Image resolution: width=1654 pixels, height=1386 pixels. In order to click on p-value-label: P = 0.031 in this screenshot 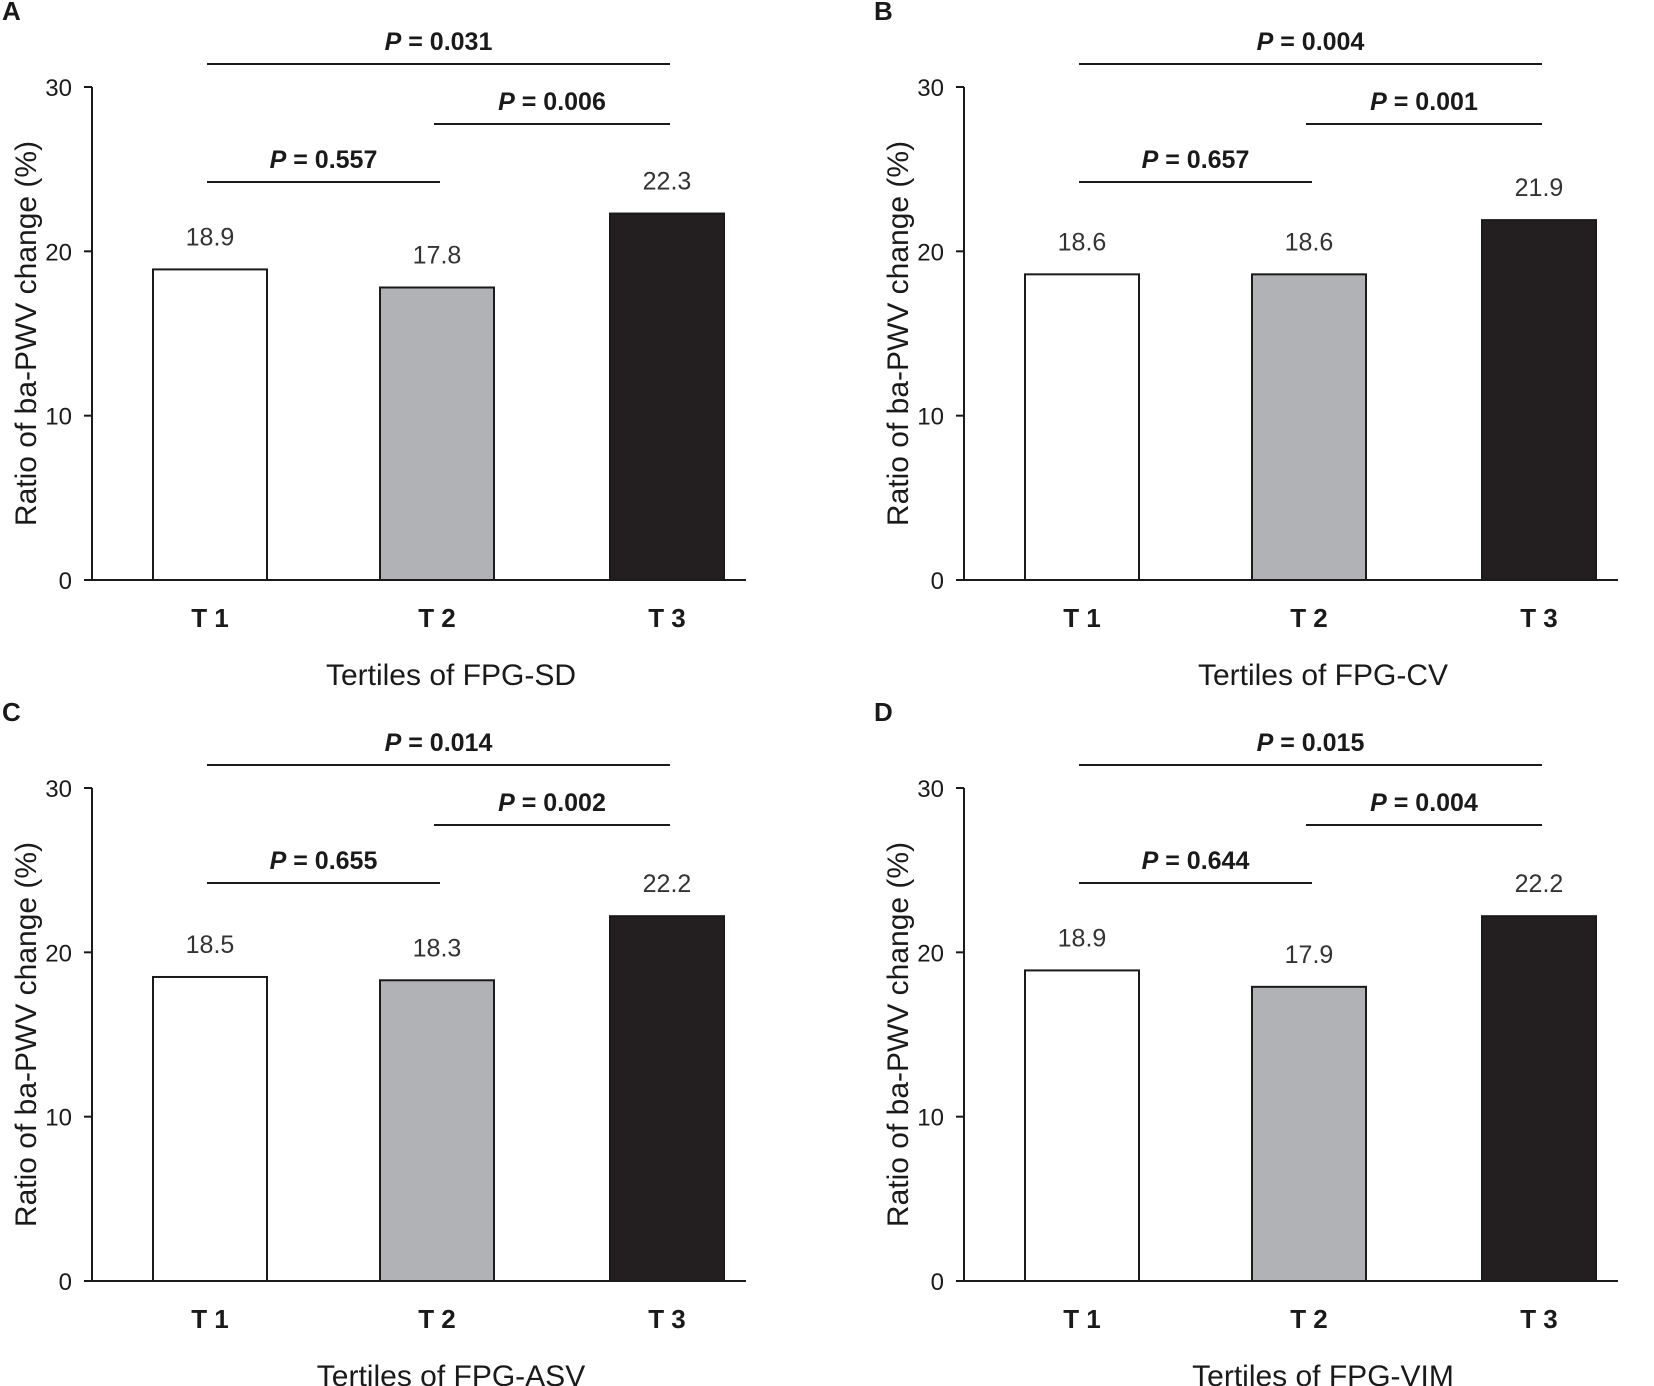, I will do `click(439, 42)`.